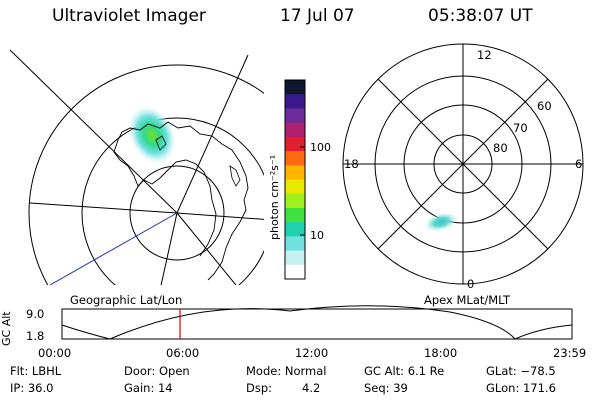 This screenshot has width=600, height=400. Describe the element at coordinates (440, 353) in the screenshot. I see `time-tick-1800: 18:00` at that location.